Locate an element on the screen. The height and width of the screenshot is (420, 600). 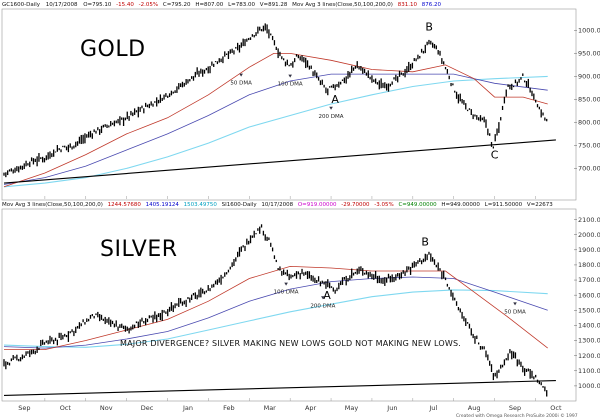
silver-date: 10/17/2008 is located at coordinates (277, 205).